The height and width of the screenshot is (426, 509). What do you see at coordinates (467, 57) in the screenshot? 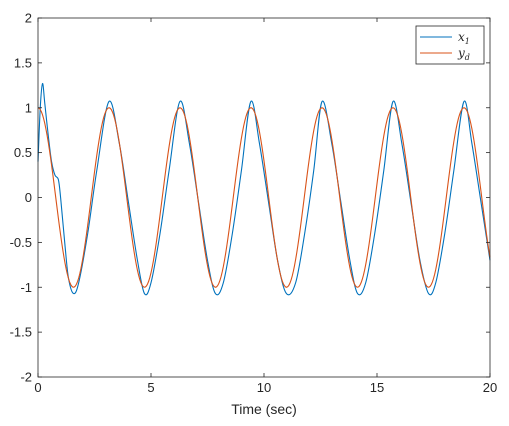
I see `legend-label-subscript: d` at bounding box center [467, 57].